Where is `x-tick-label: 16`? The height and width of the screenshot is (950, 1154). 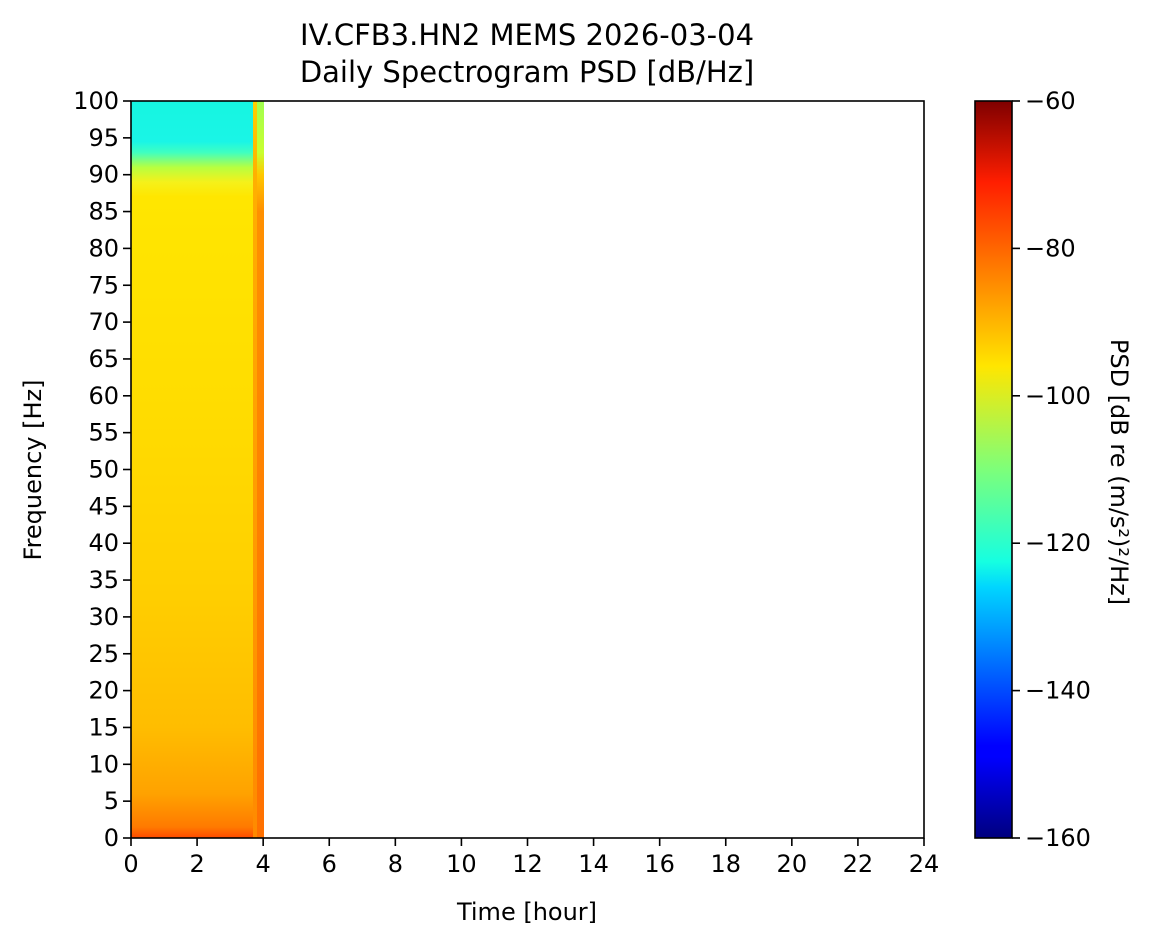
x-tick-label: 16 is located at coordinates (659, 864).